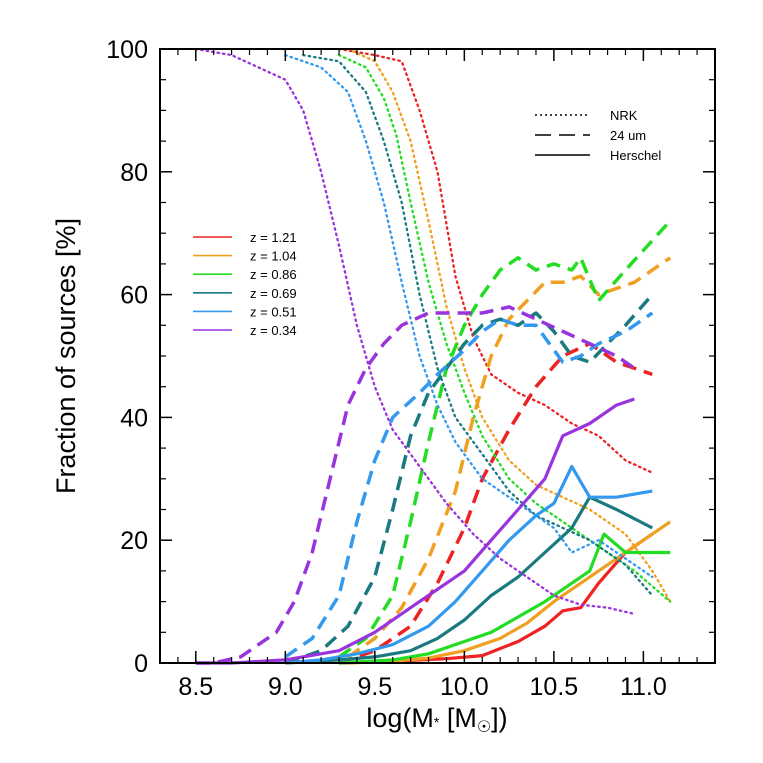 Image resolution: width=763 pixels, height=763 pixels. I want to click on style-legend-label-1: 24 um, so click(628, 135).